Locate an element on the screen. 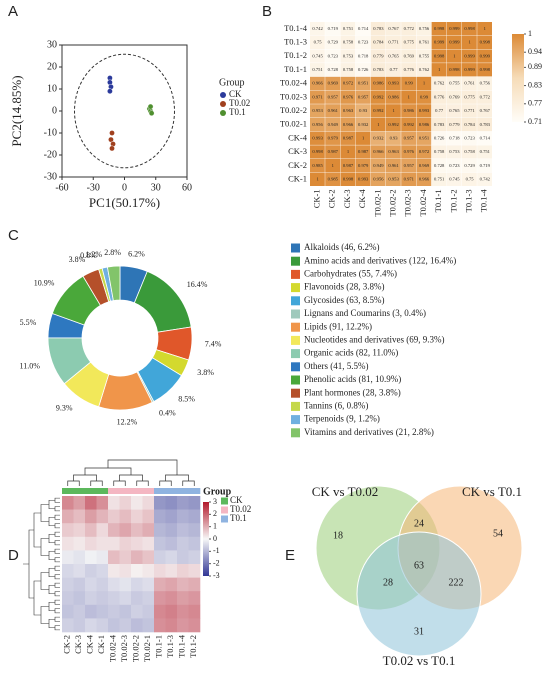  cell-label: 0.972 is located at coordinates (348, 83).